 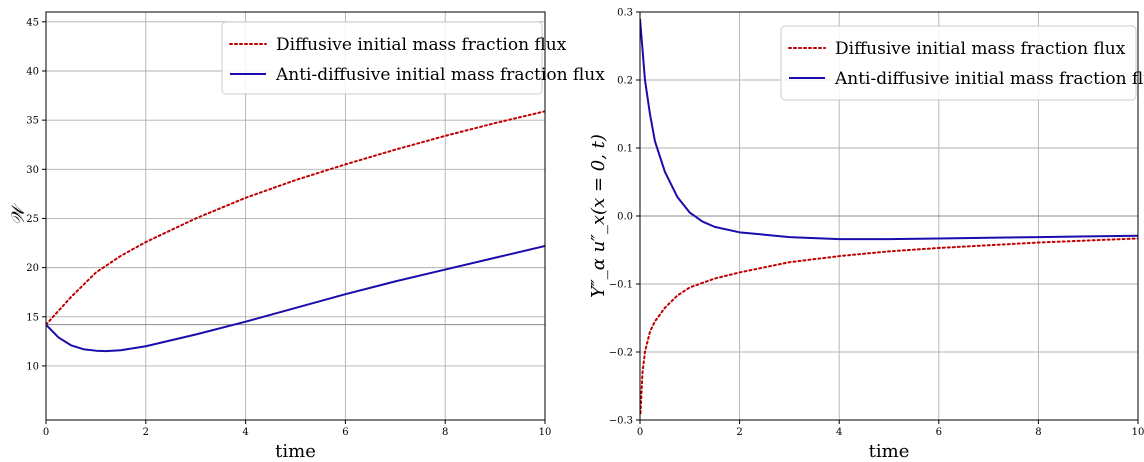 I want to click on y-tick-label: 0.2, so click(x=625, y=81).